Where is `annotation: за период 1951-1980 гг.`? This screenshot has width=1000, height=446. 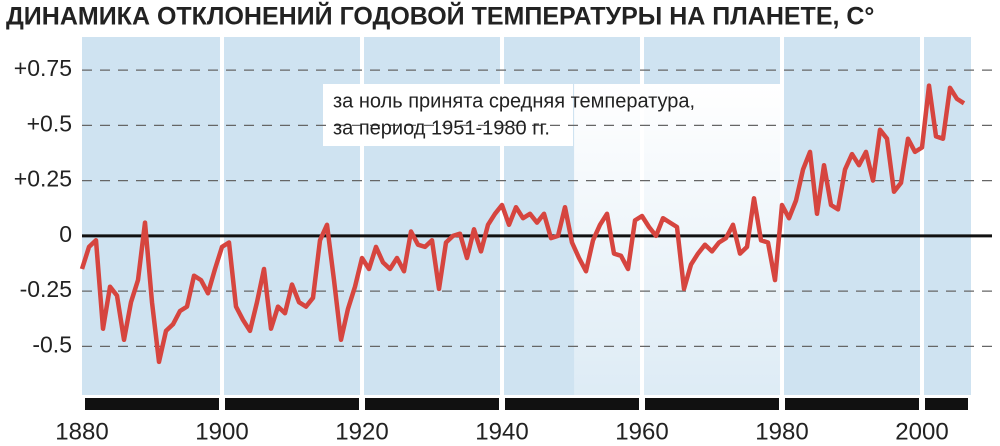
annotation: за период 1951-1980 гг. is located at coordinates (441, 128).